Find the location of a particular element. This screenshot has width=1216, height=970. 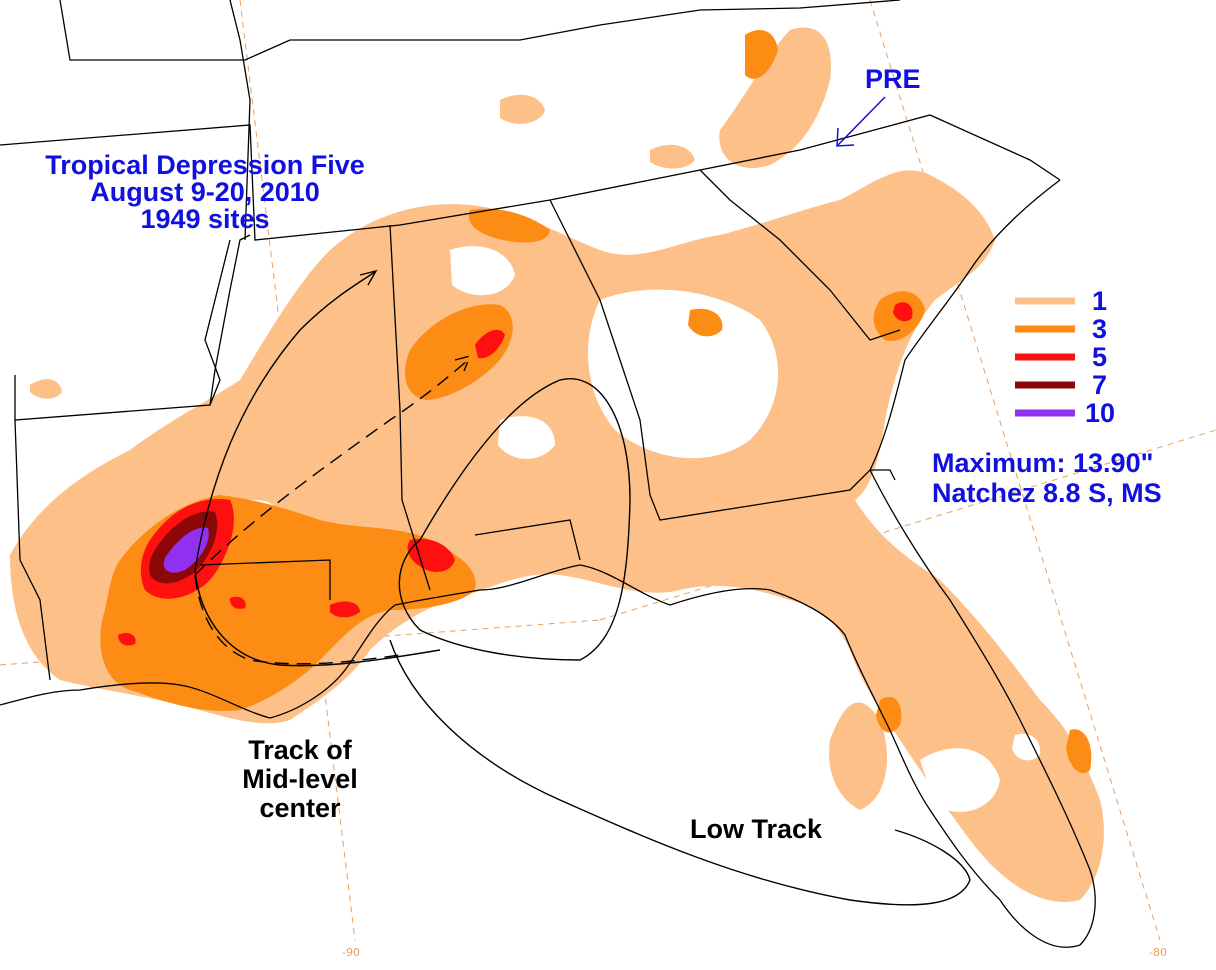

mid-level-label-line-1: Track of is located at coordinates (300, 750).